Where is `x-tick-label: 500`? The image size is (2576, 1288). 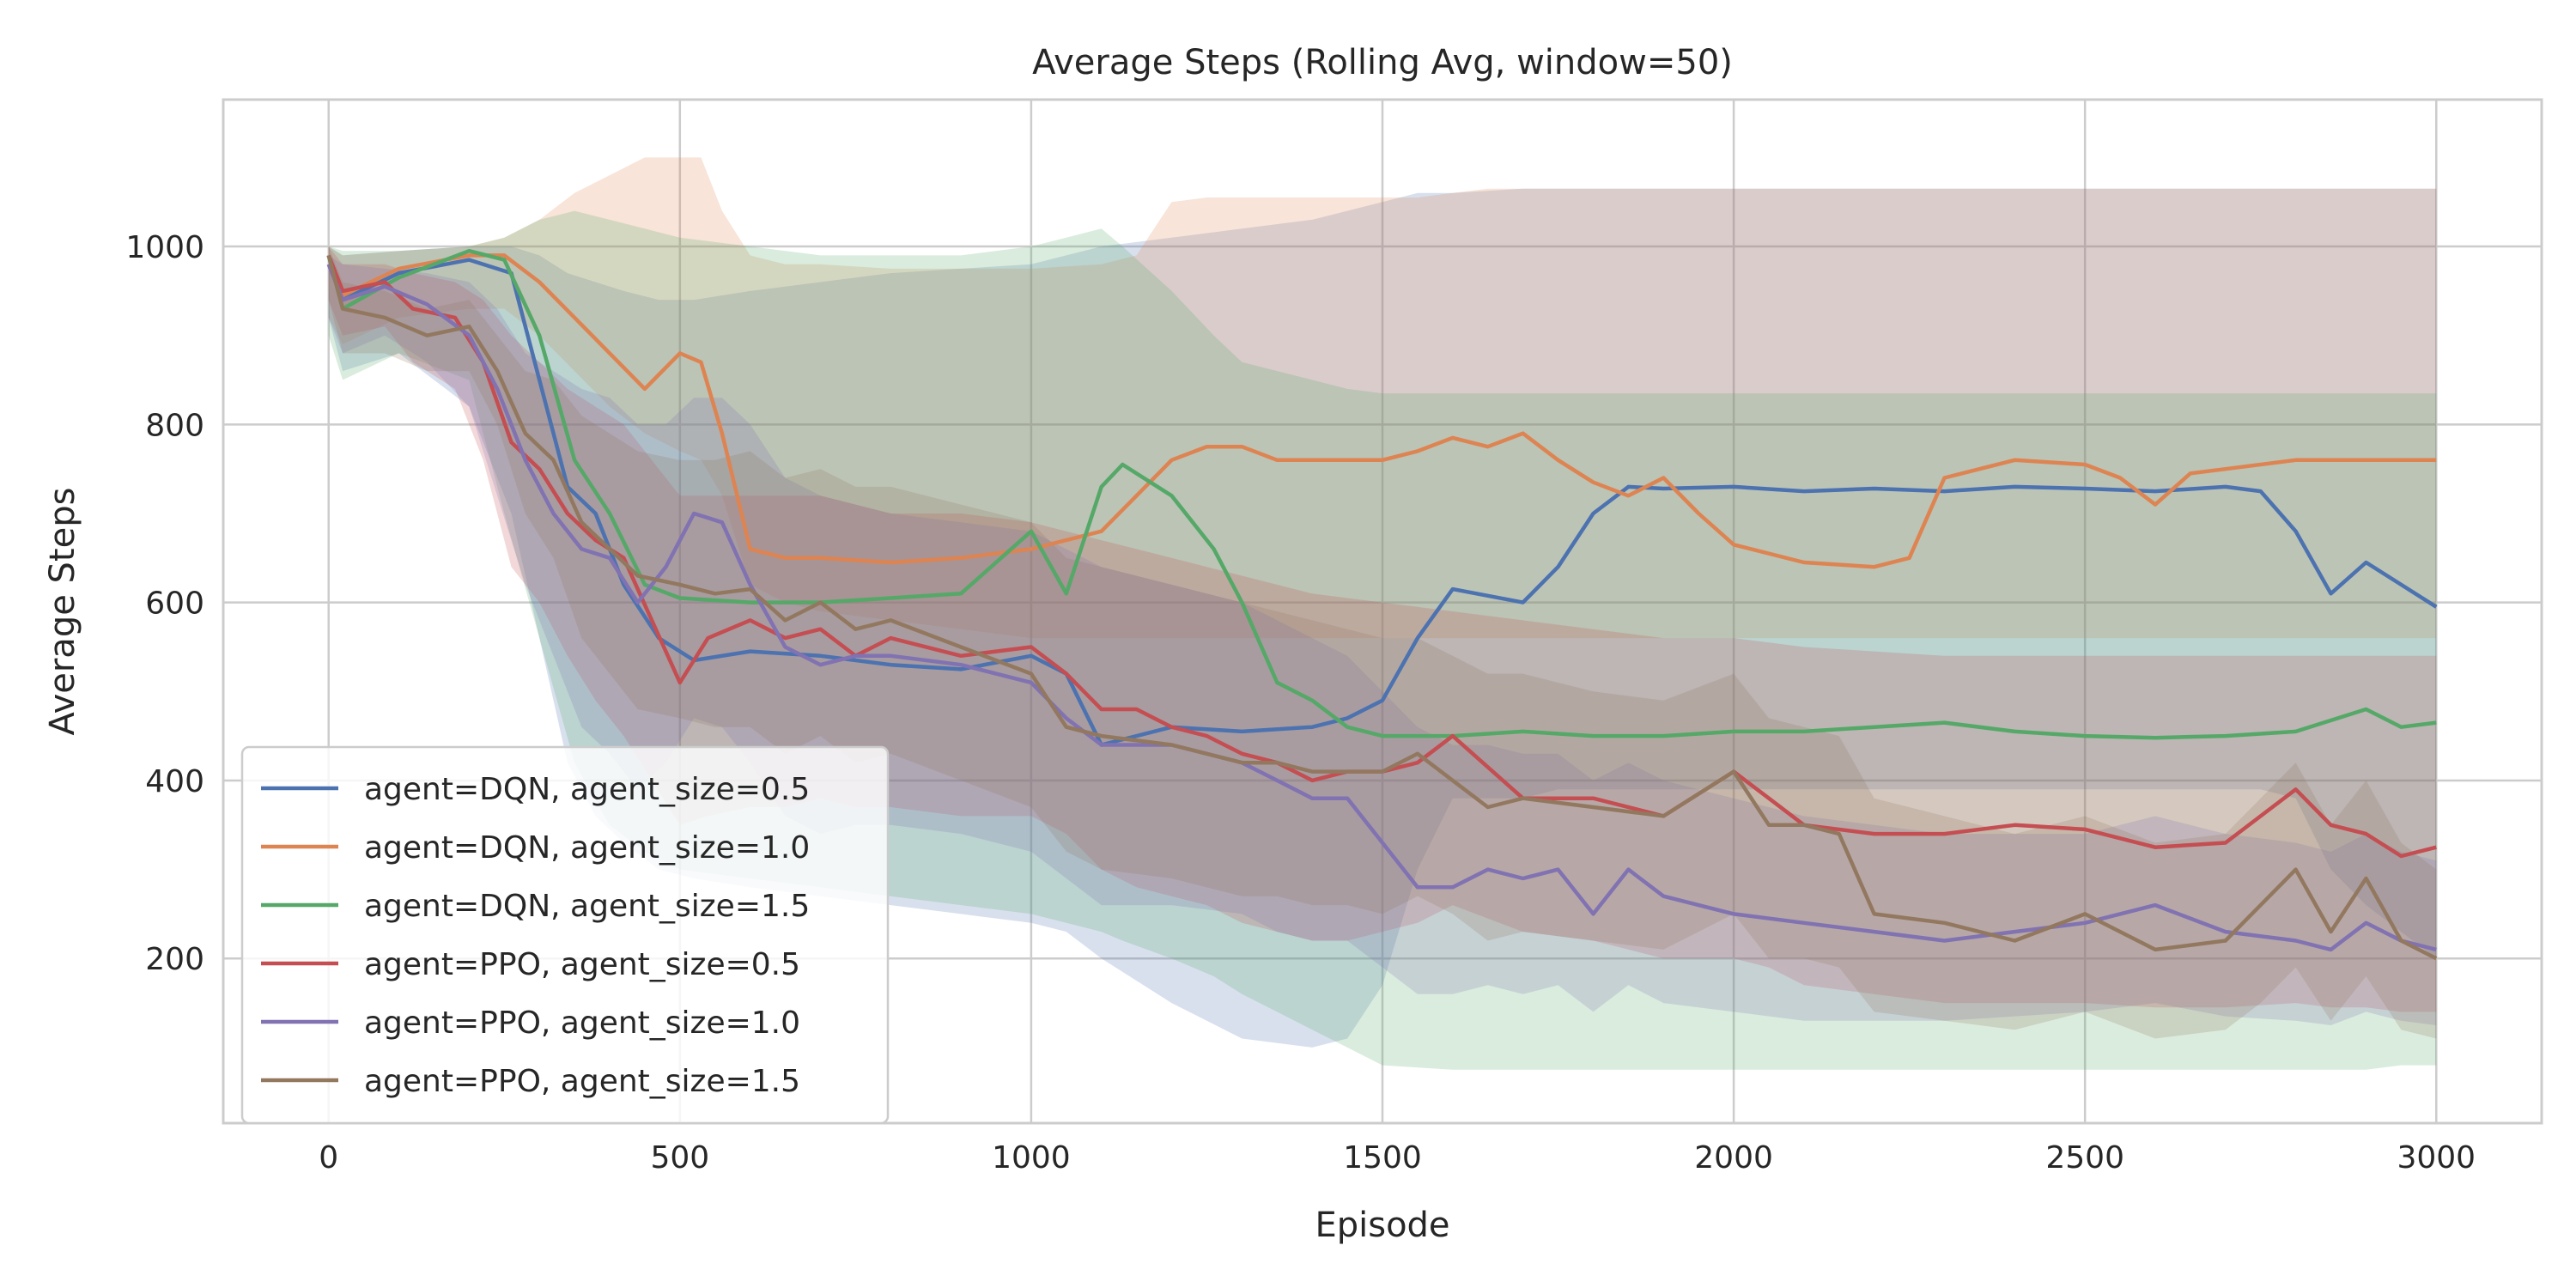 x-tick-label: 500 is located at coordinates (680, 1158).